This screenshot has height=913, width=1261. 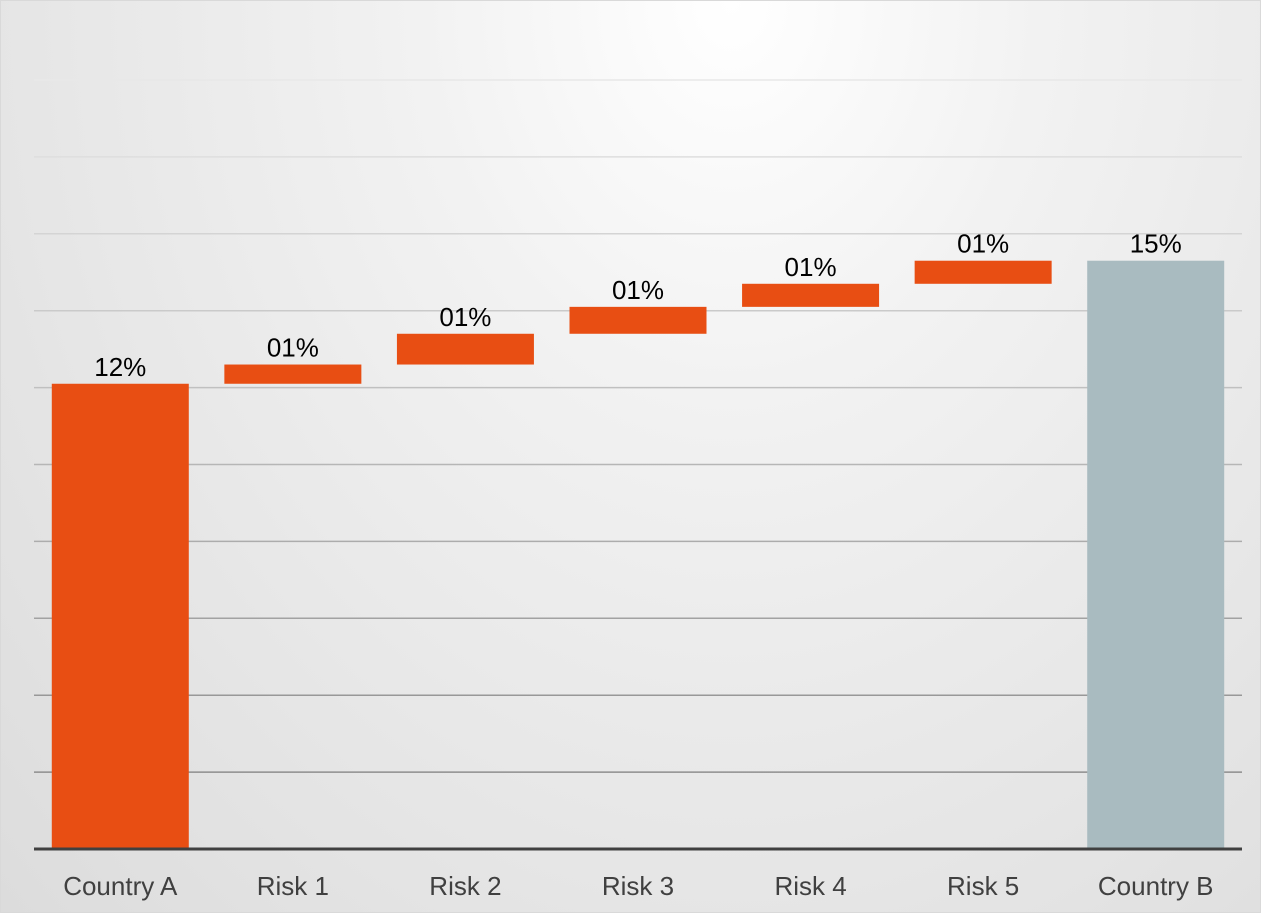 I want to click on bar-country-b, so click(x=1156, y=555).